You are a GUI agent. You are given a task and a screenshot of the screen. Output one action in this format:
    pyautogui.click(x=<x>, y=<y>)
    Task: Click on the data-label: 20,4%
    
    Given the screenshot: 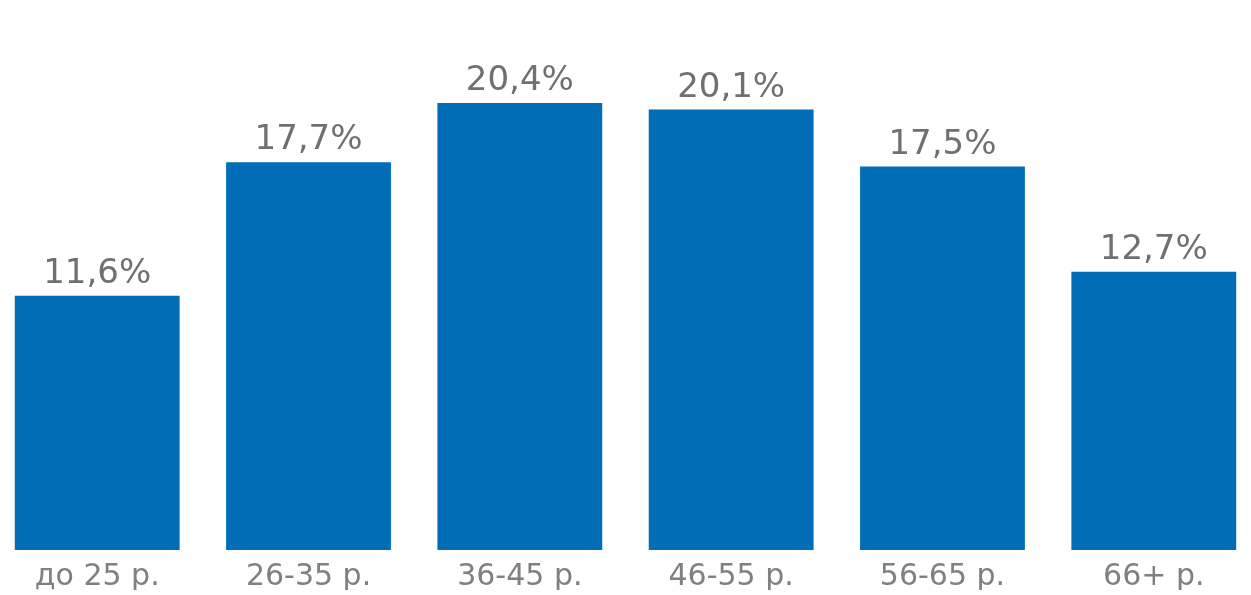 What is the action you would take?
    pyautogui.click(x=519, y=78)
    